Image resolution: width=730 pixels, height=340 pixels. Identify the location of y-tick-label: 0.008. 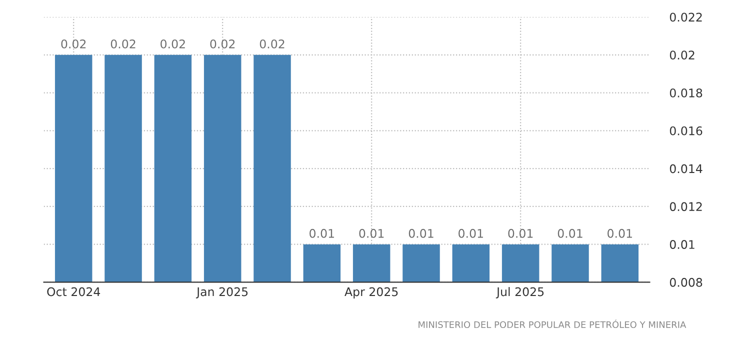
(686, 282).